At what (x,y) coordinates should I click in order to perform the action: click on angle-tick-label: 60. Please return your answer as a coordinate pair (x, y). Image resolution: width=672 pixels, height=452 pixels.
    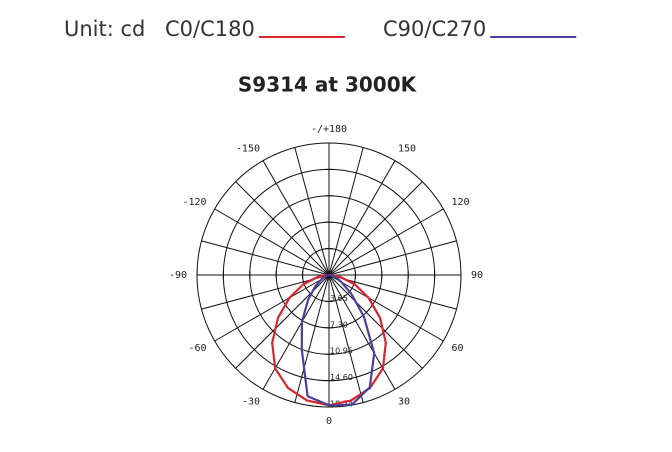
    Looking at the image, I should click on (457, 348).